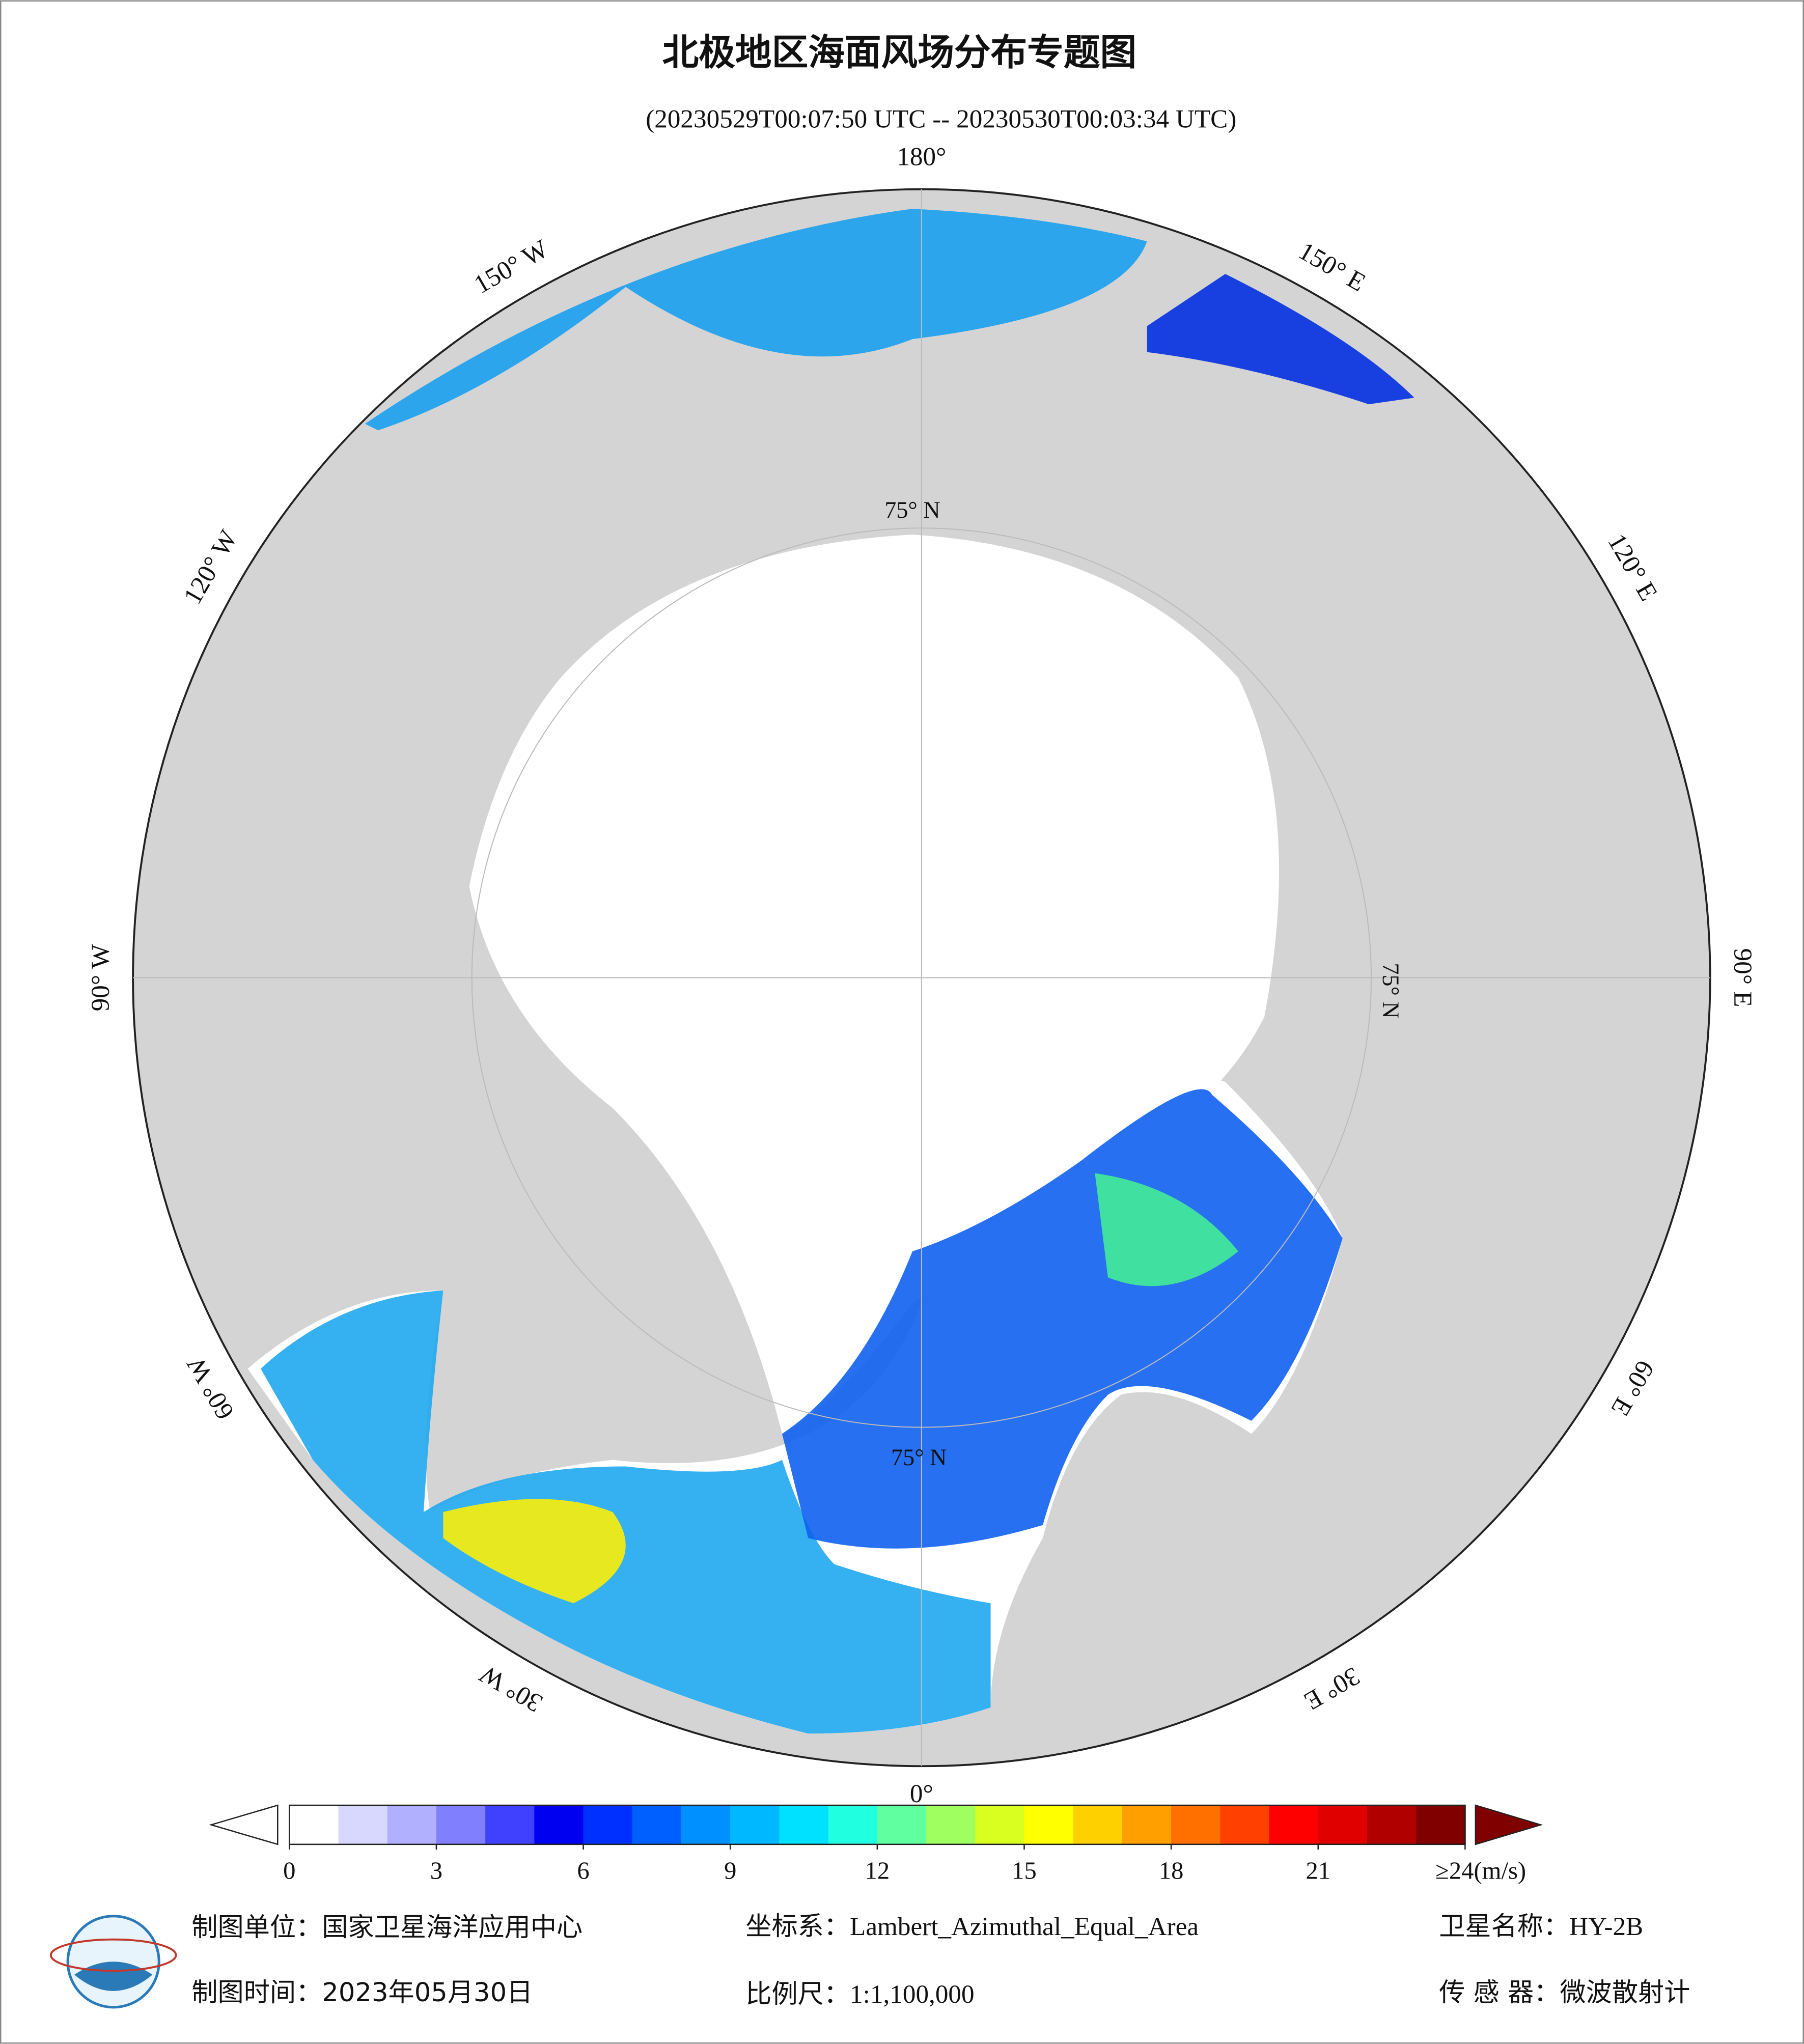 The image size is (1804, 2044). What do you see at coordinates (1024, 1870) in the screenshot?
I see `colorbar-tick-label: 15` at bounding box center [1024, 1870].